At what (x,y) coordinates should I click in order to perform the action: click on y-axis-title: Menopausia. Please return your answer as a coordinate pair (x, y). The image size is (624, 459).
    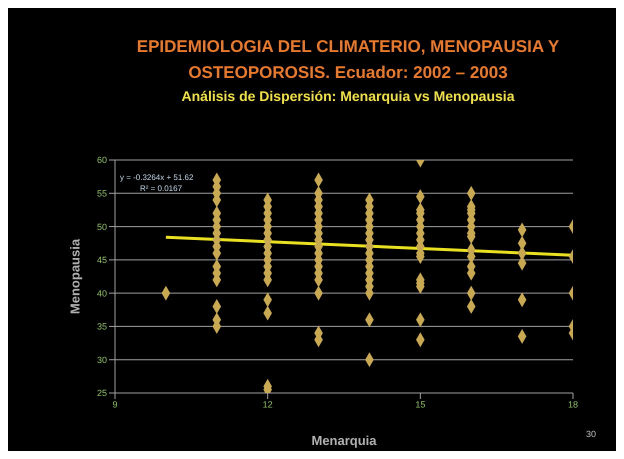
    Looking at the image, I should click on (75, 276).